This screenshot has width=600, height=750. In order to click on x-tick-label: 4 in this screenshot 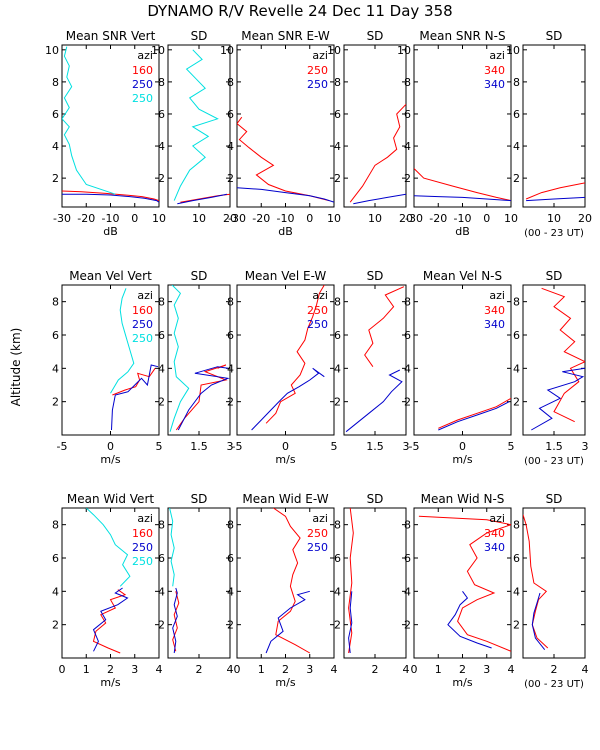, I will do `click(406, 669)`.